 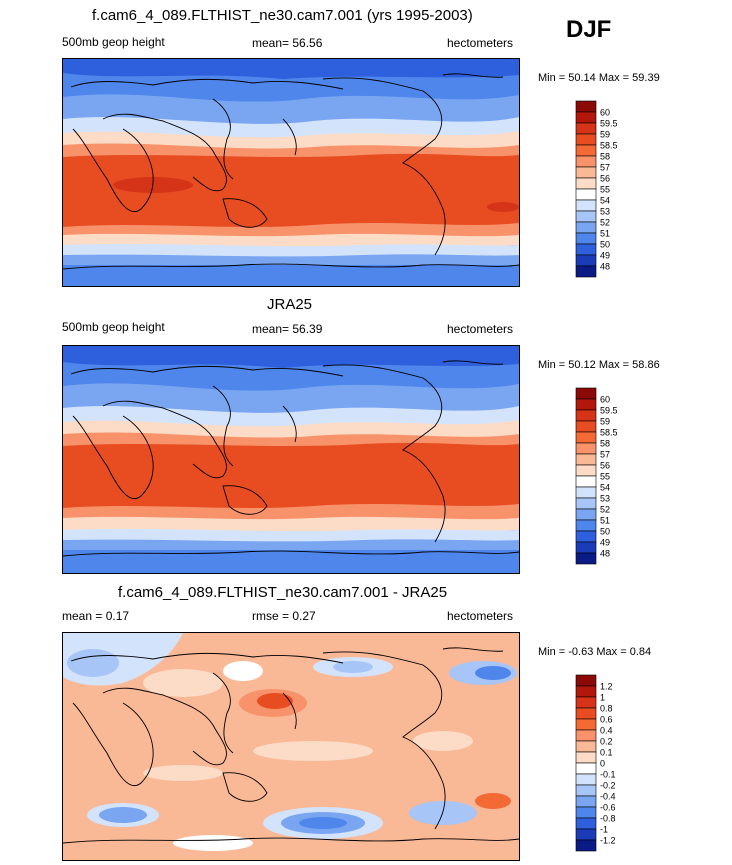 What do you see at coordinates (606, 720) in the screenshot?
I see `colorbar-tick-label: 0.6` at bounding box center [606, 720].